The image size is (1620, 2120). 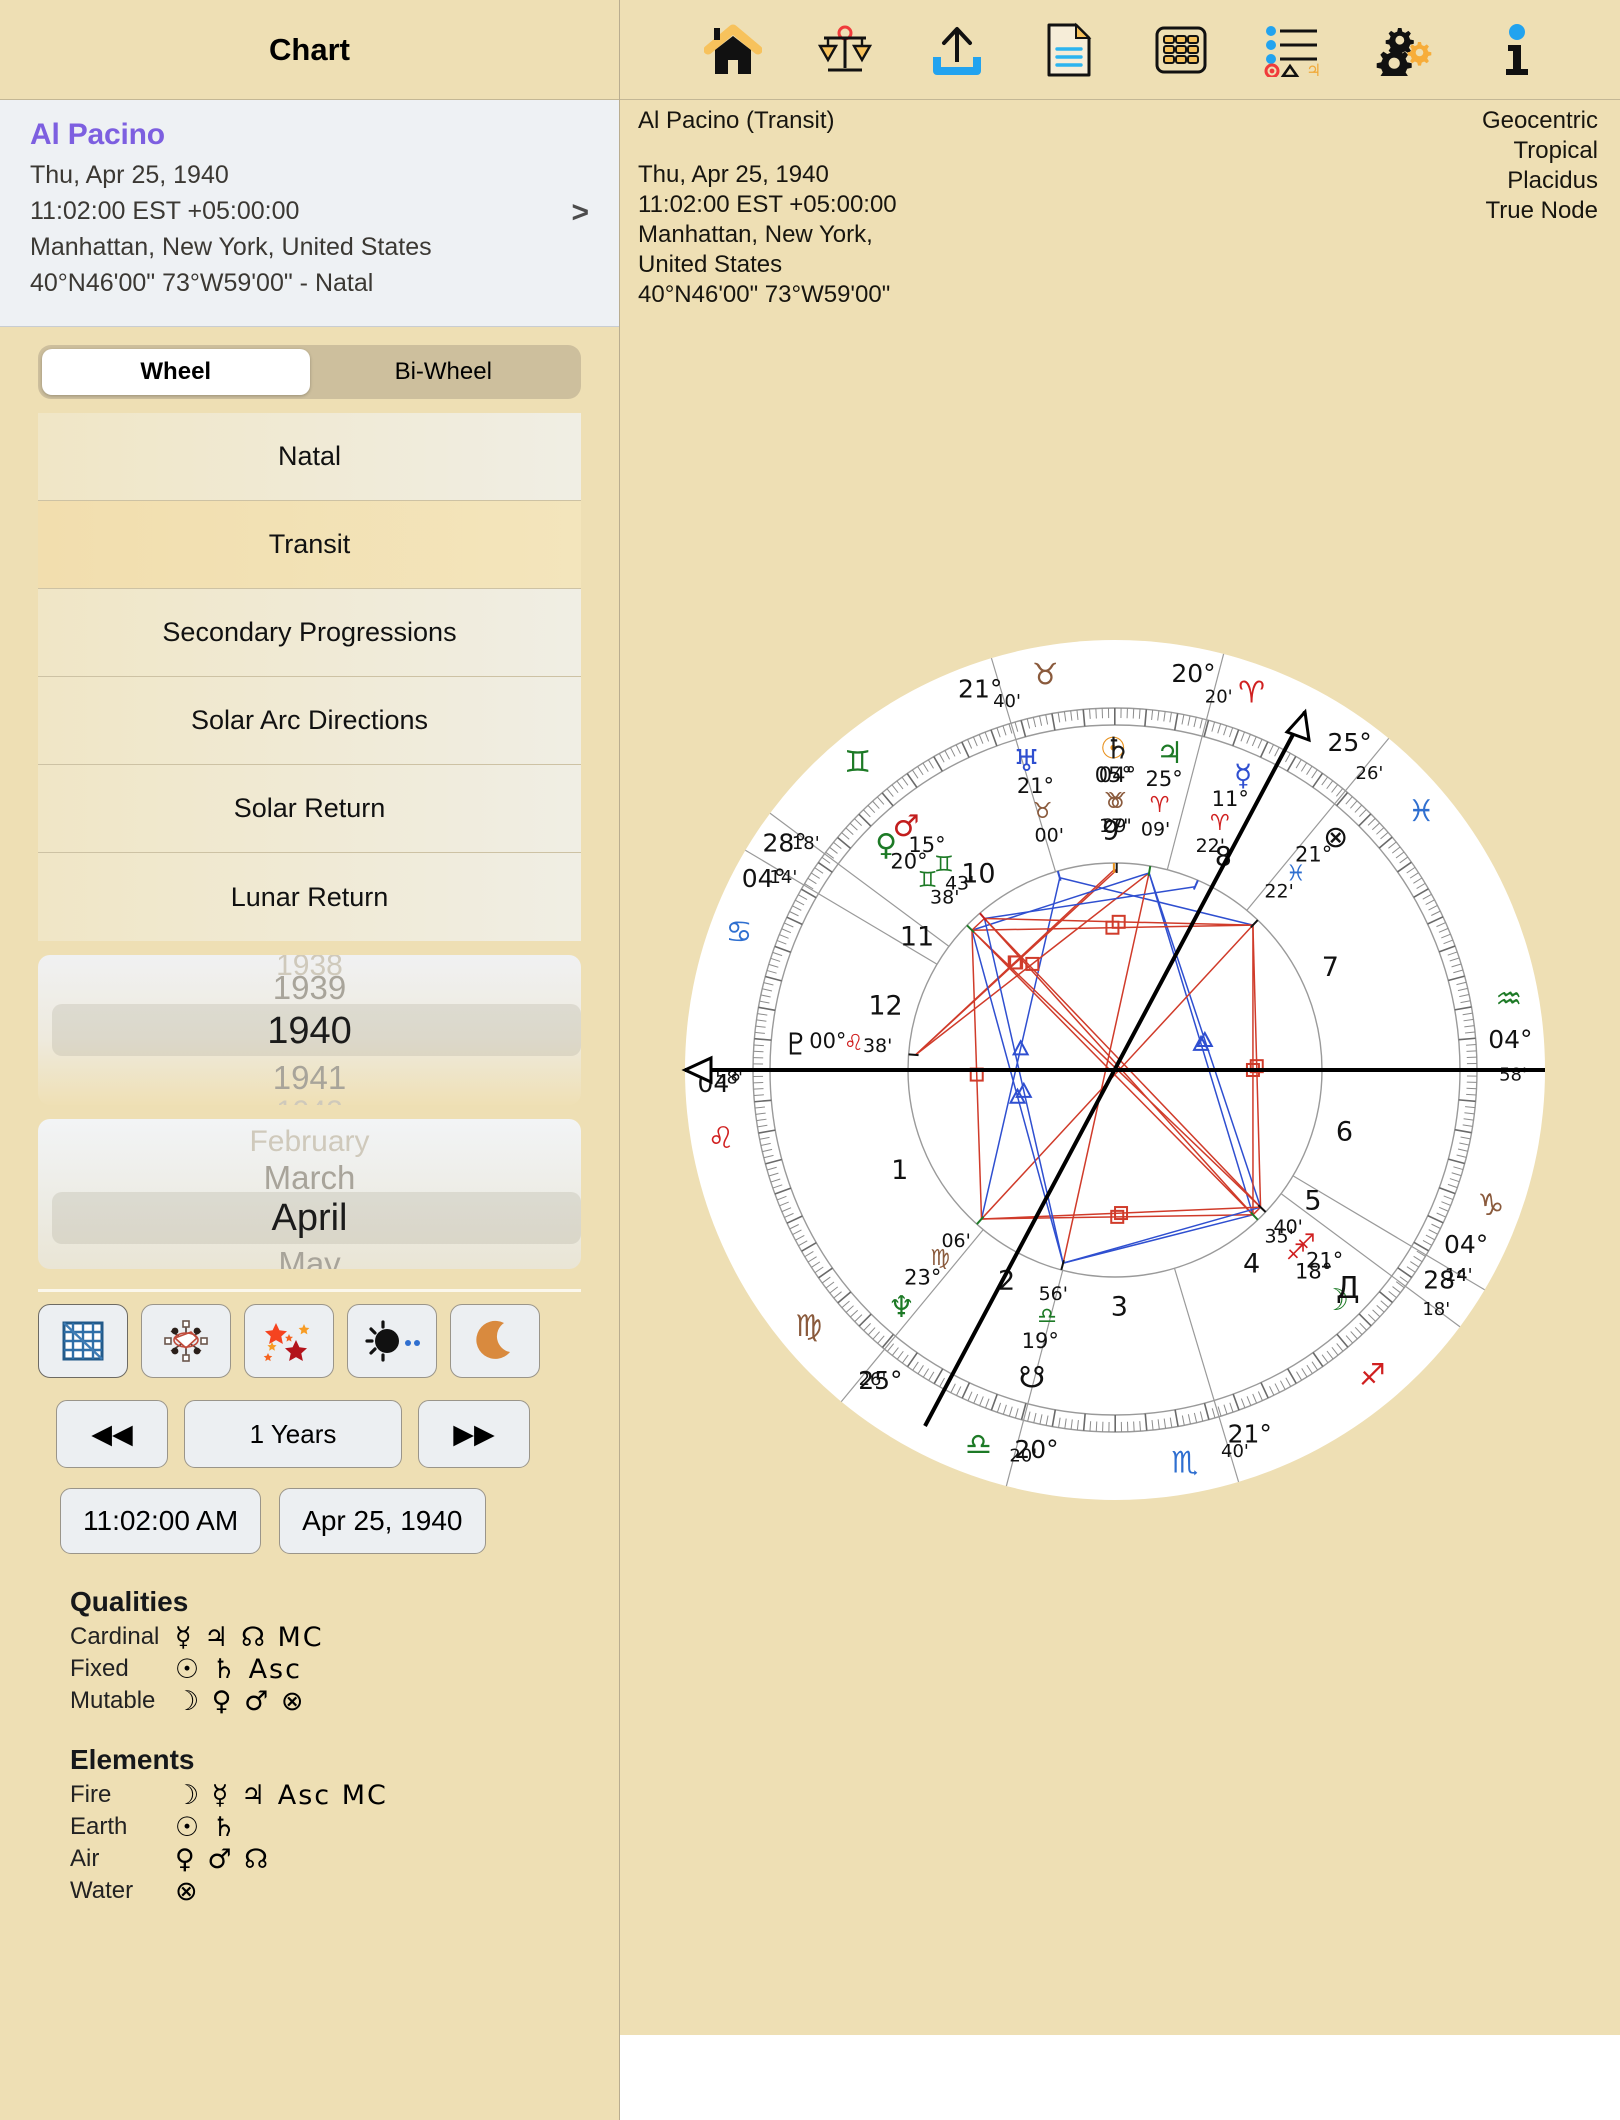 I want to click on stars-icon-button, so click(x=289, y=1341).